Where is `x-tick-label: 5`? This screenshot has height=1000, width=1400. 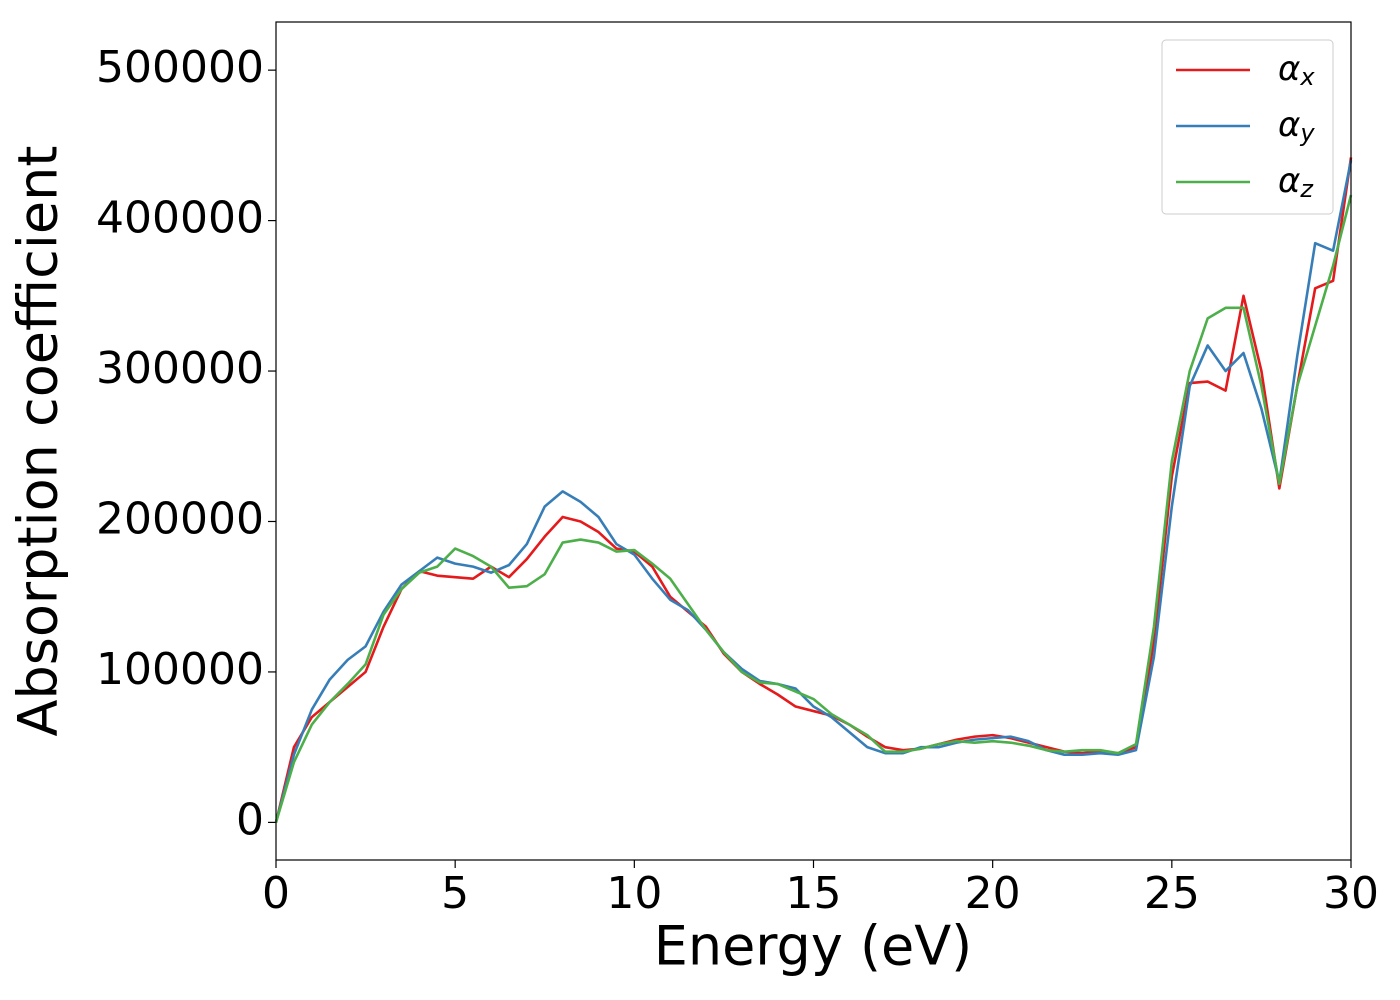
x-tick-label: 5 is located at coordinates (455, 893).